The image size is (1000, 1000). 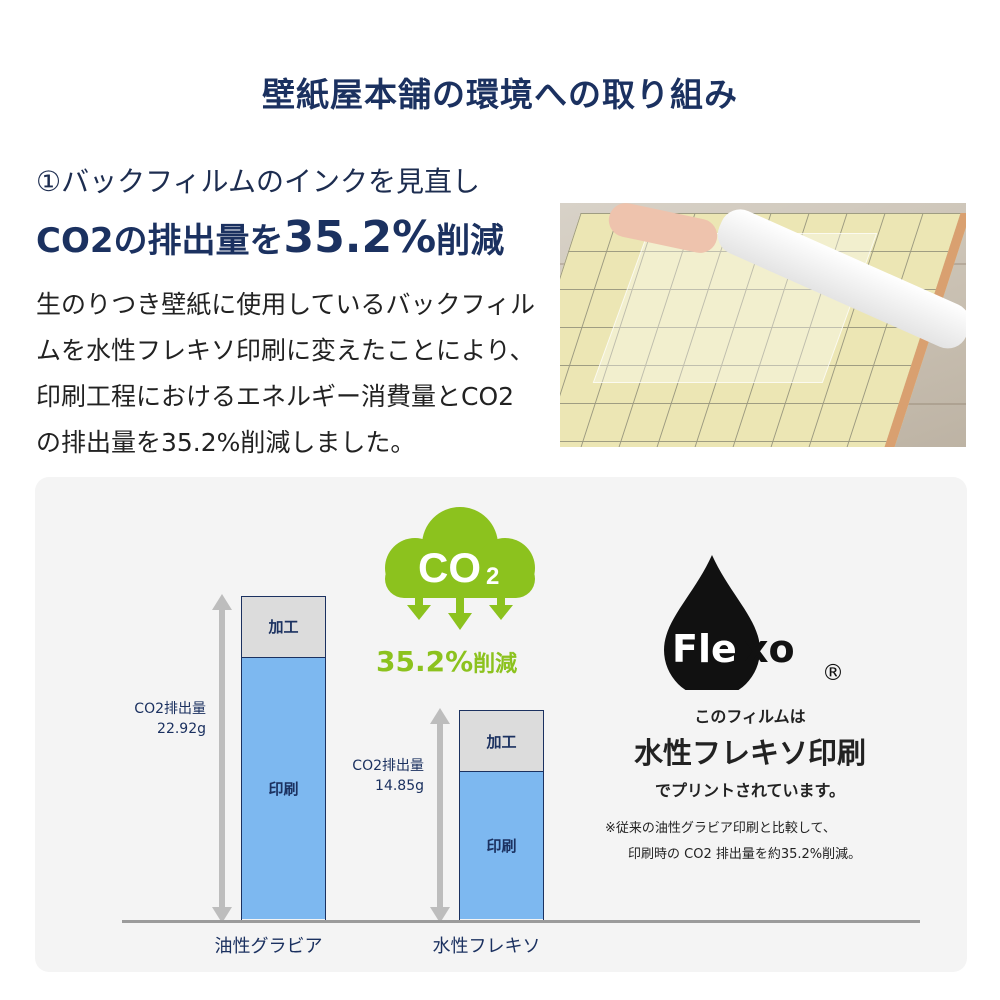 What do you see at coordinates (720, 828) in the screenshot?
I see `footnote-line1: ※従来の油性グラビア印刷と比較して、` at bounding box center [720, 828].